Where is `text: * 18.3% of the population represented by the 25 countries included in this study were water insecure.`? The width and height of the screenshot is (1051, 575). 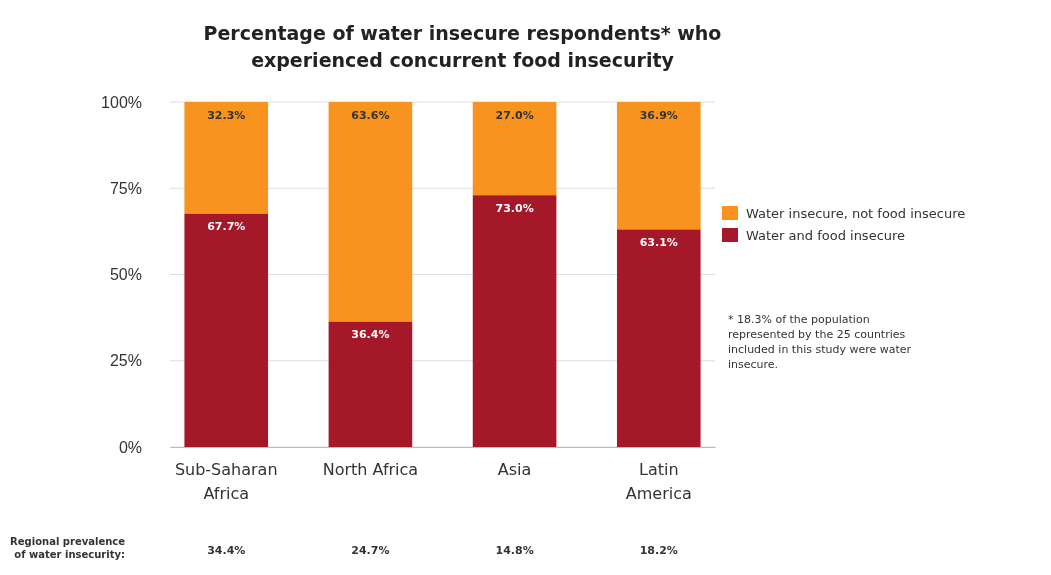
text: * 18.3% of the population represented by the 25 countries included in this study were water insecure. is located at coordinates (820, 342).